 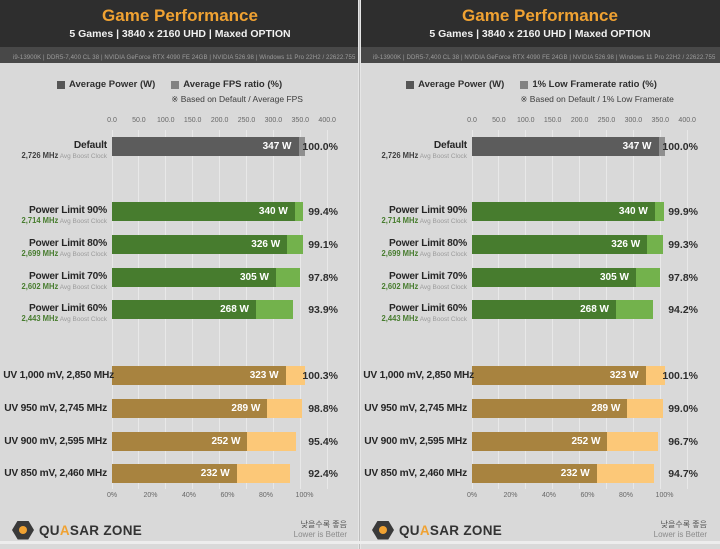 I want to click on ratio-value-label: 99.3%, so click(x=683, y=244).